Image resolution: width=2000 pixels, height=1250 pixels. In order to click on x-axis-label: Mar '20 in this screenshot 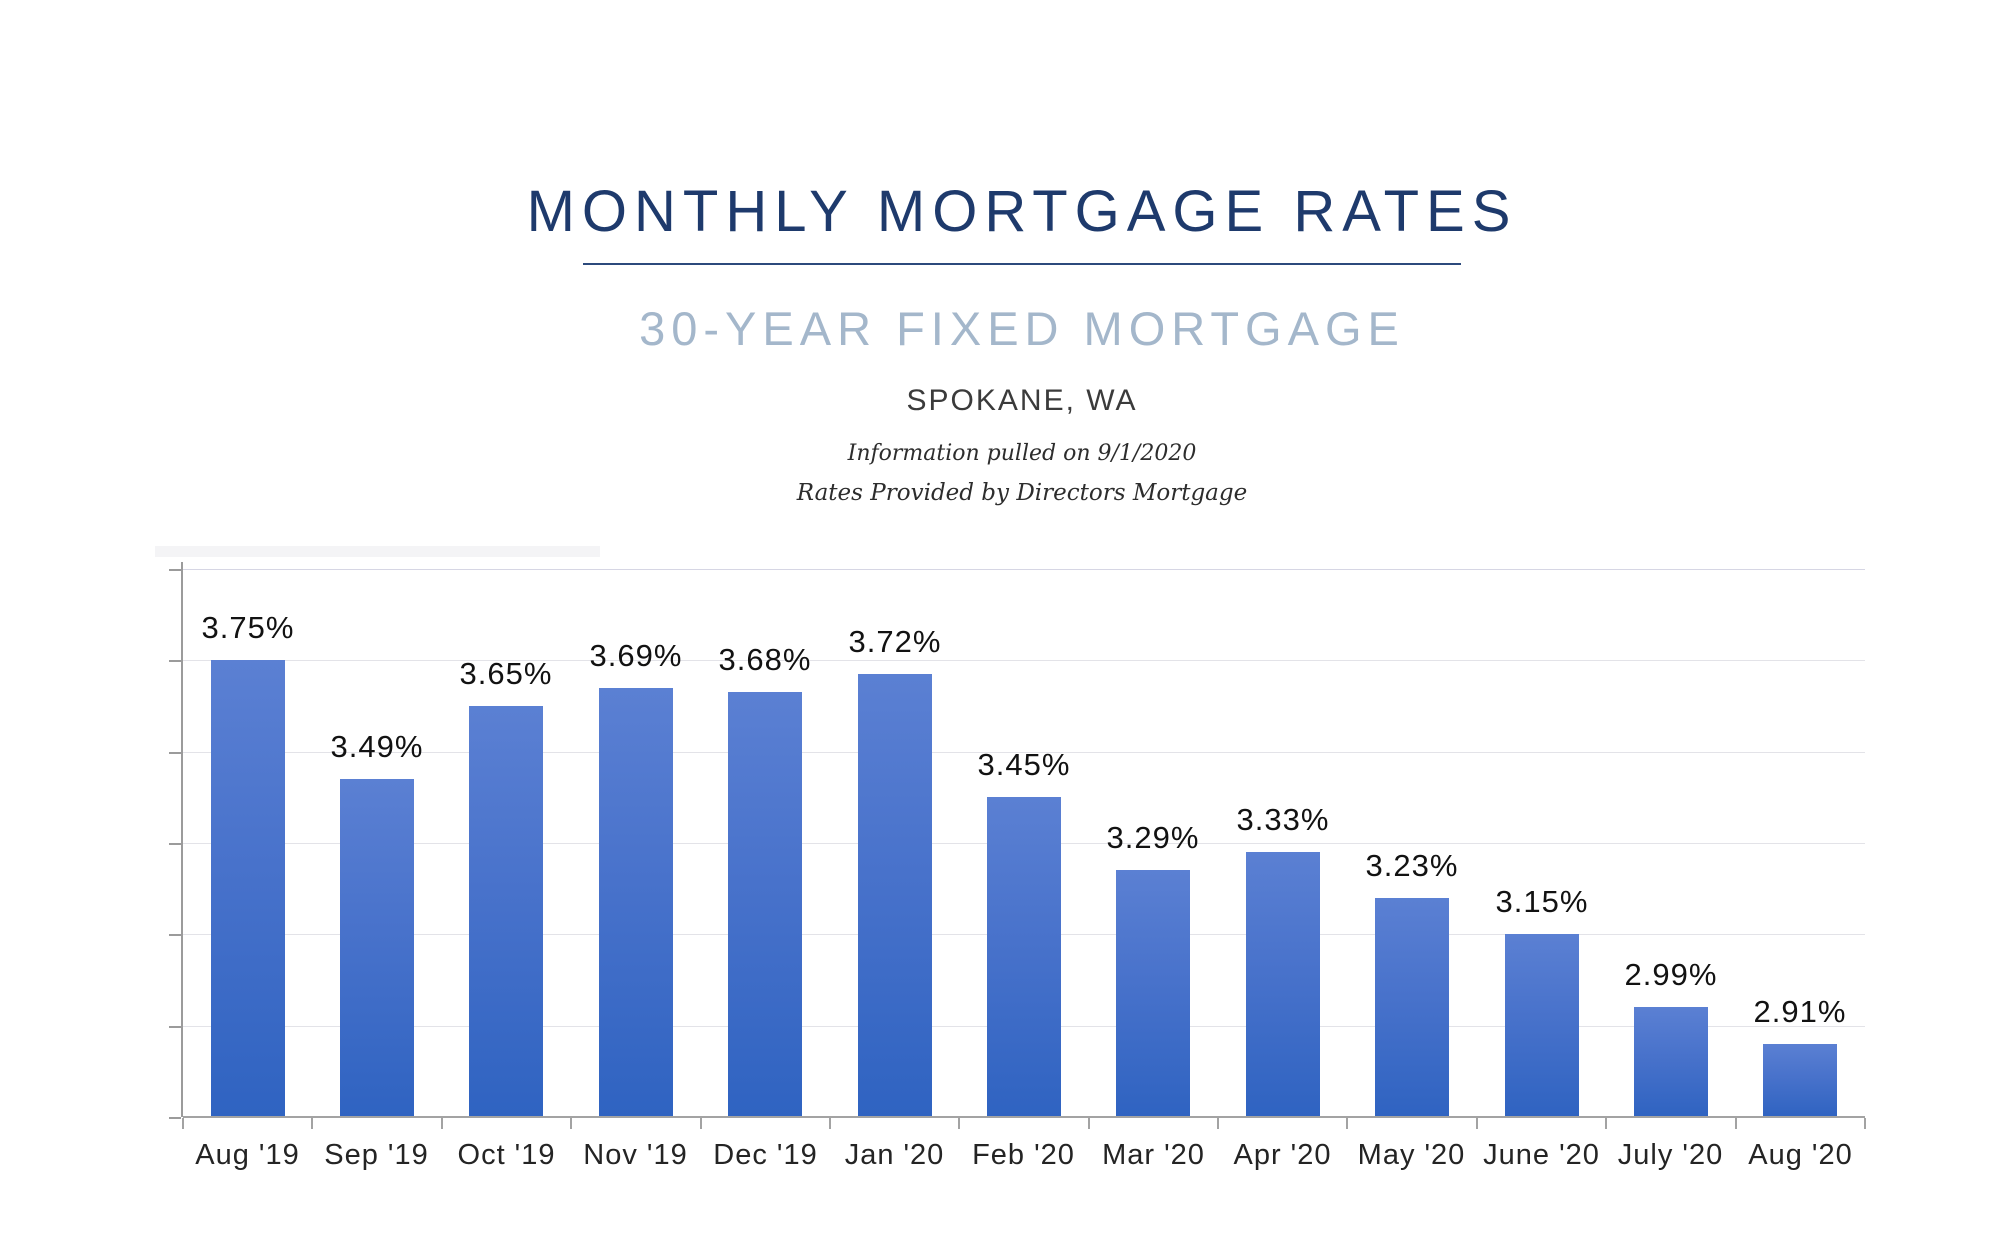, I will do `click(1153, 1155)`.